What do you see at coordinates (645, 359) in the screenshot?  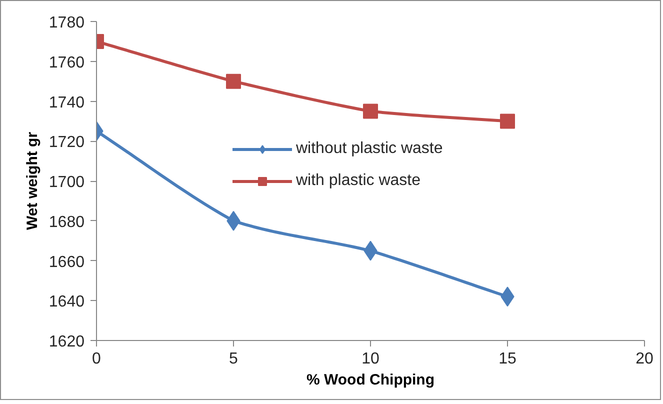 I see `x-tick-label: 20` at bounding box center [645, 359].